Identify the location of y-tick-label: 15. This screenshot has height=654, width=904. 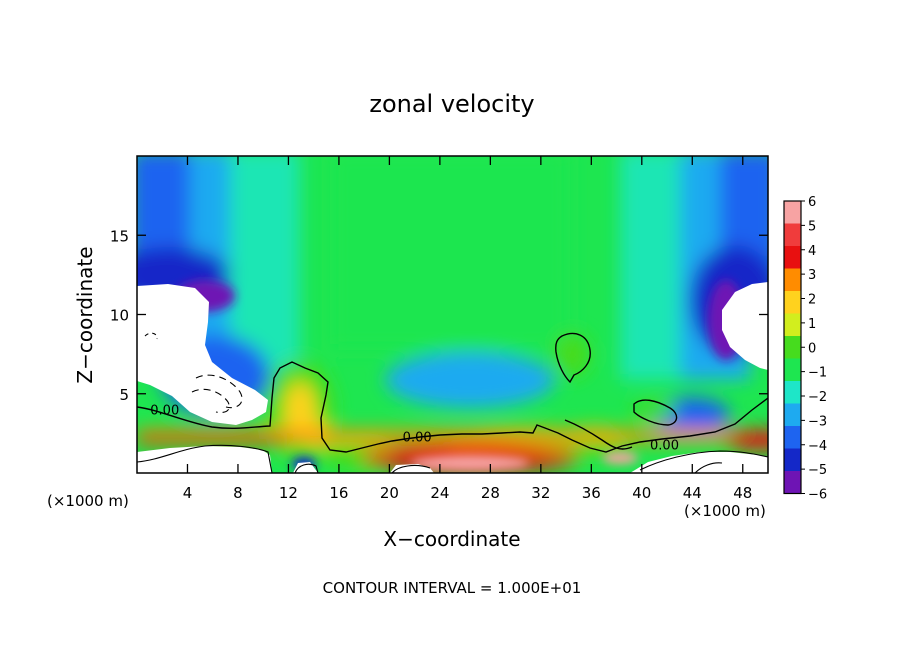
(119, 236).